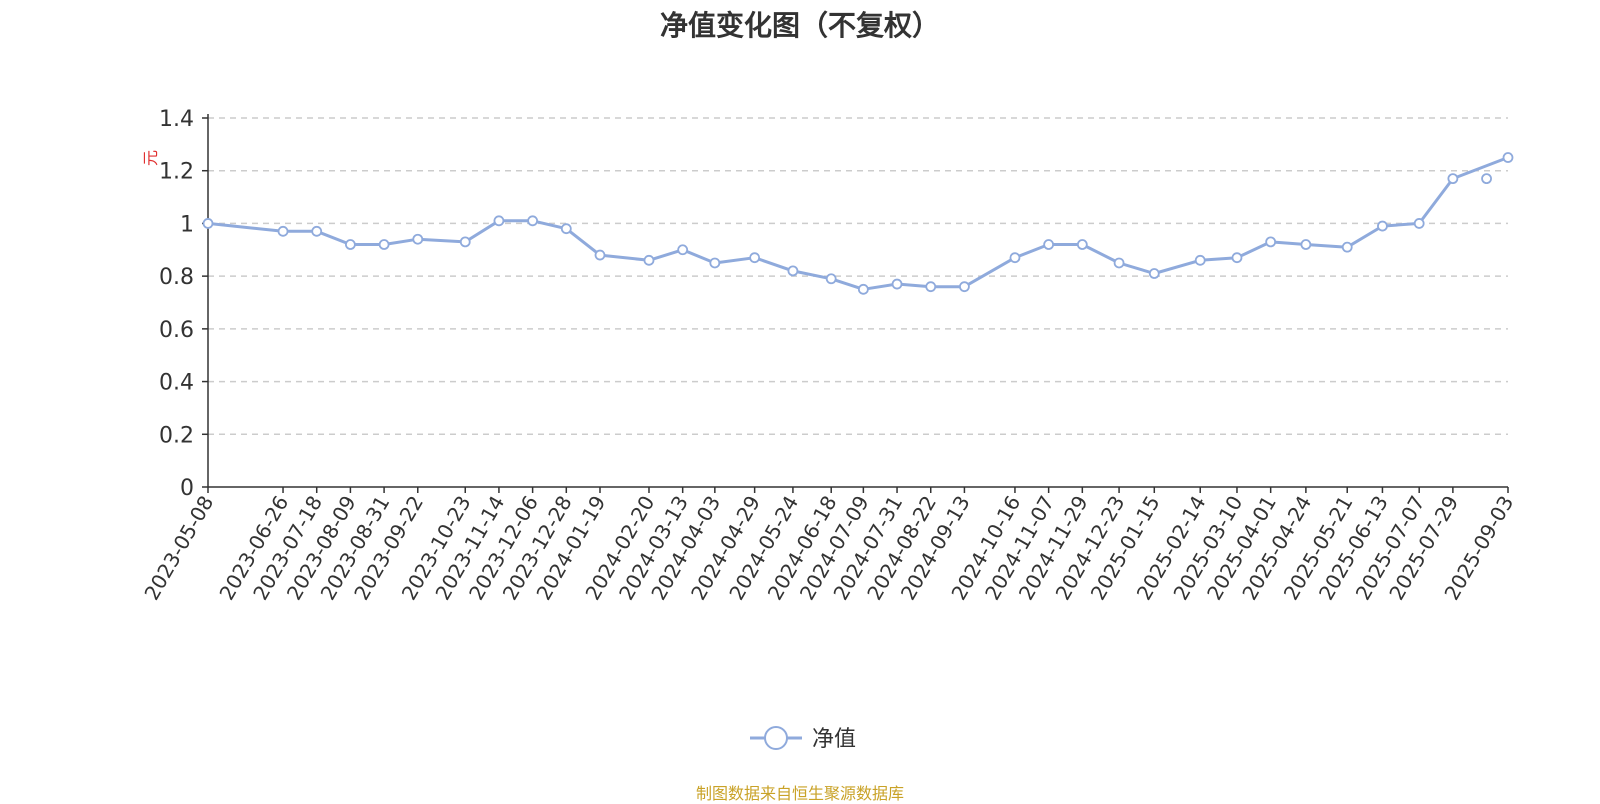 The image size is (1600, 804). What do you see at coordinates (187, 488) in the screenshot?
I see `y-tick-label: 0` at bounding box center [187, 488].